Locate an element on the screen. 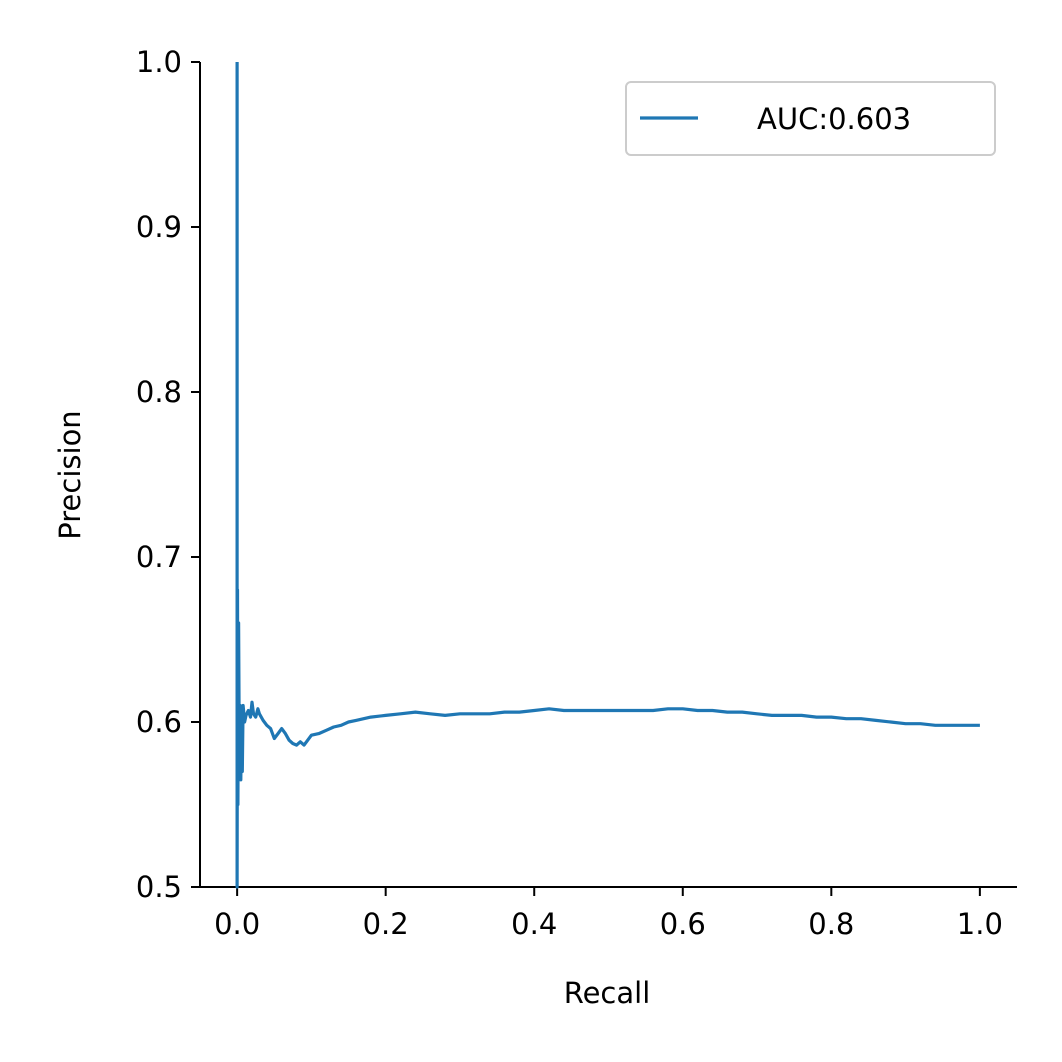  y-tick-label: 1.0 is located at coordinates (159, 62).